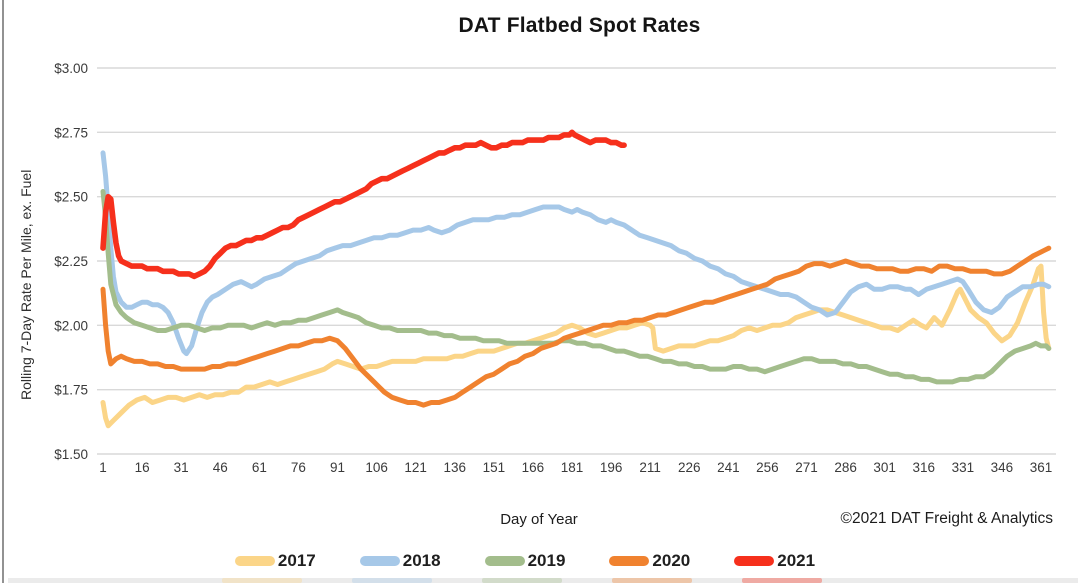  Describe the element at coordinates (1002, 467) in the screenshot. I see `x-tick-label: 346` at that location.